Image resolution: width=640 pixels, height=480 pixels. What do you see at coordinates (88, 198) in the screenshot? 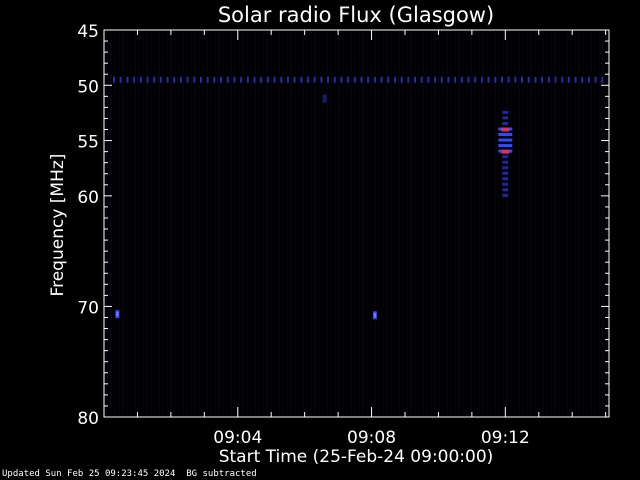
I see `y-tick-label: 60` at bounding box center [88, 198].